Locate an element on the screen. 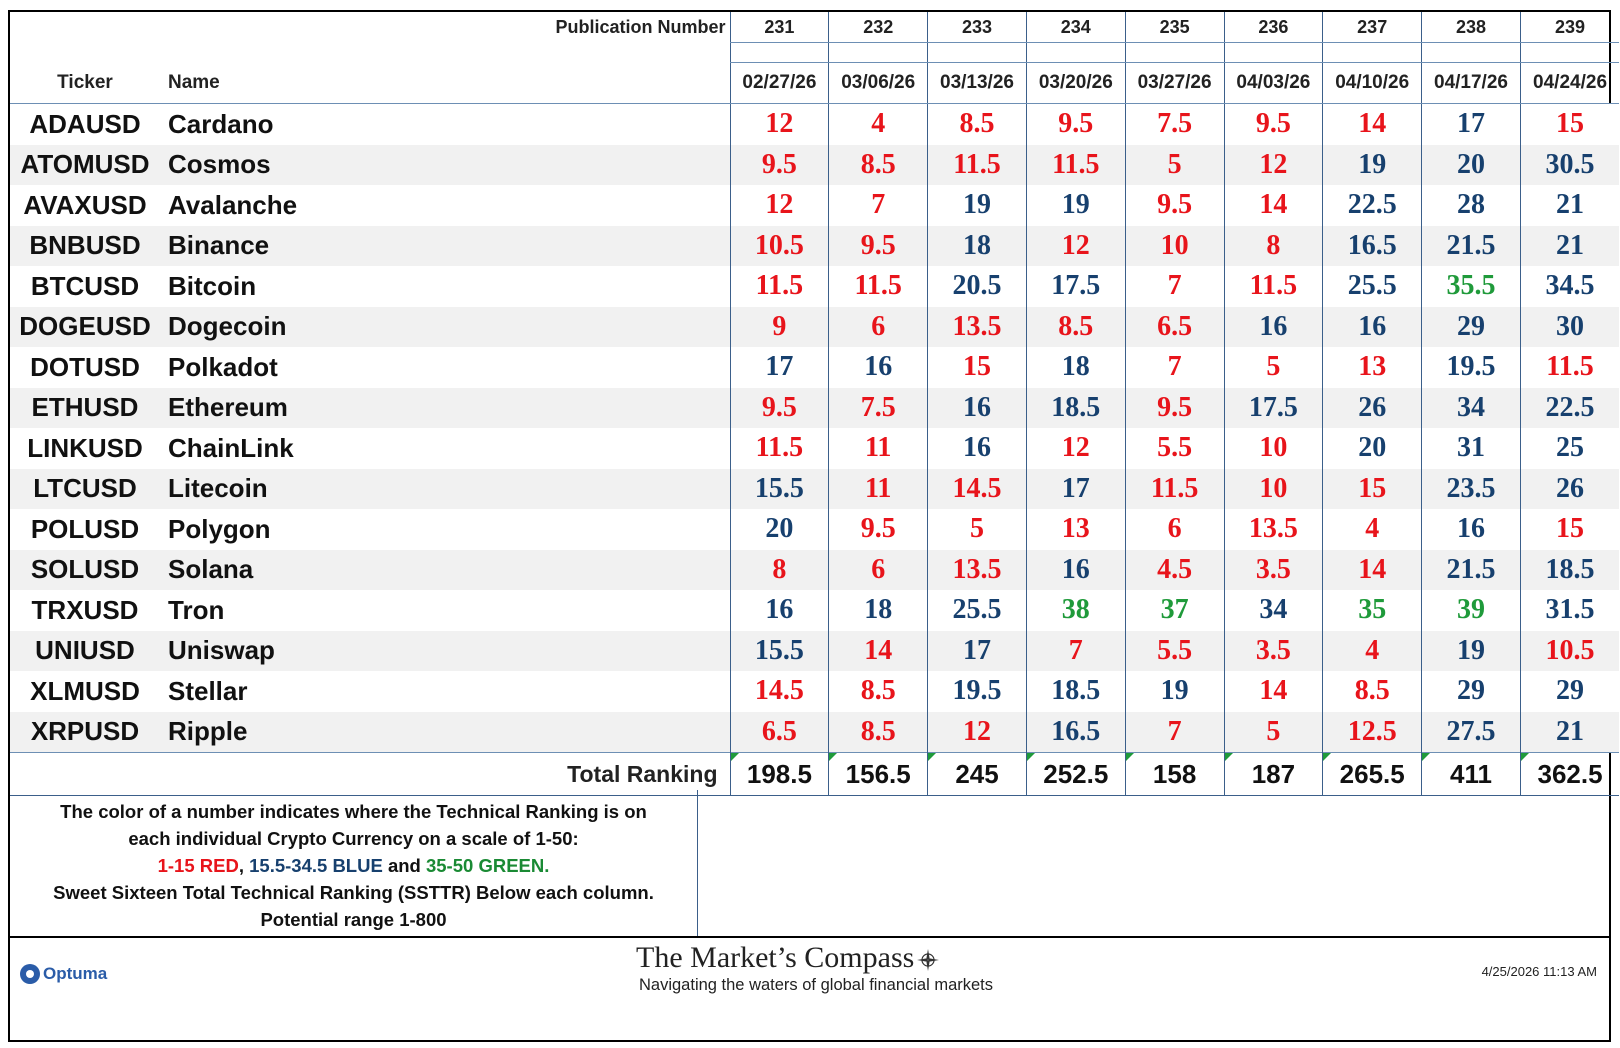 The width and height of the screenshot is (1620, 1048). legend-green: 35-50 GREEN. is located at coordinates (487, 865).